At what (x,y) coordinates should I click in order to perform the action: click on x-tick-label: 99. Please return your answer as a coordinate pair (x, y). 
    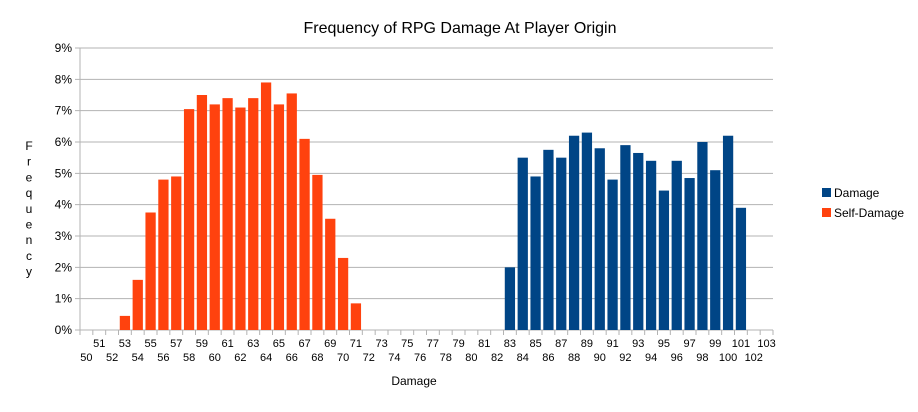
    Looking at the image, I should click on (715, 344).